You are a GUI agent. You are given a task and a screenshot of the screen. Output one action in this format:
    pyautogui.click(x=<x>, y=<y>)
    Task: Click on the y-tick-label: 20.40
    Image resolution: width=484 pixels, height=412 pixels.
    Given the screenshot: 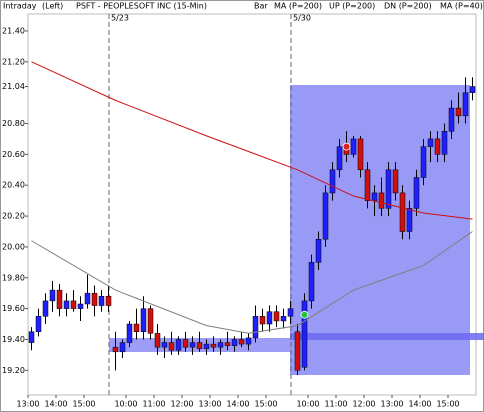 What is the action you would take?
    pyautogui.click(x=13, y=185)
    